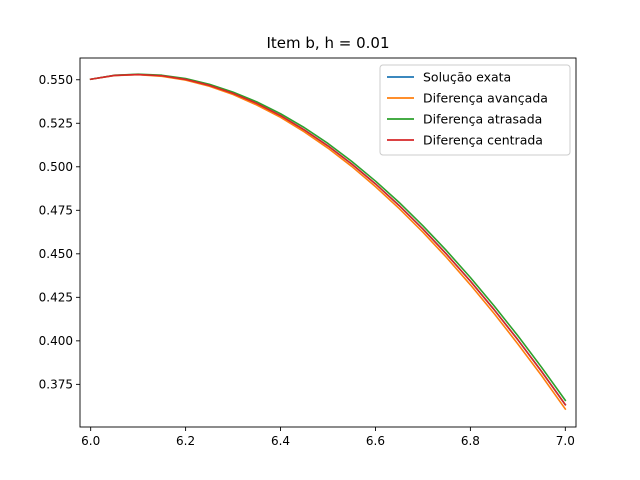  What do you see at coordinates (565, 441) in the screenshot?
I see `x-tick-label: 7.0` at bounding box center [565, 441].